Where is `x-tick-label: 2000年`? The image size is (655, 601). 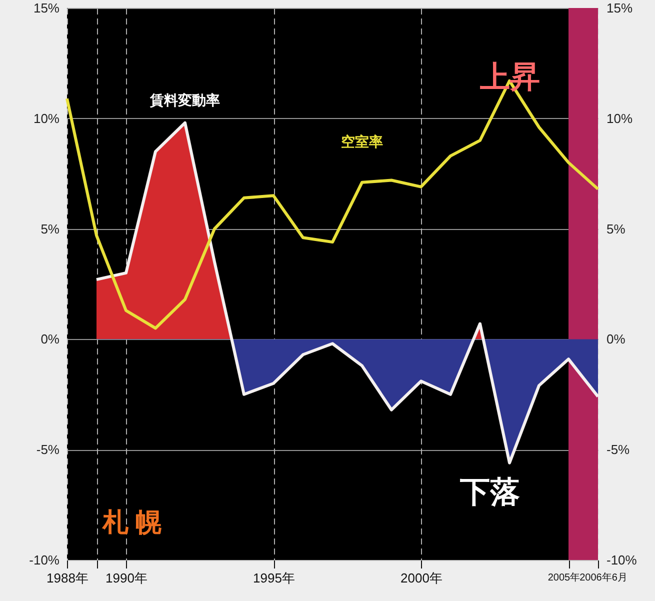
x-tick-label: 2000年 is located at coordinates (421, 578).